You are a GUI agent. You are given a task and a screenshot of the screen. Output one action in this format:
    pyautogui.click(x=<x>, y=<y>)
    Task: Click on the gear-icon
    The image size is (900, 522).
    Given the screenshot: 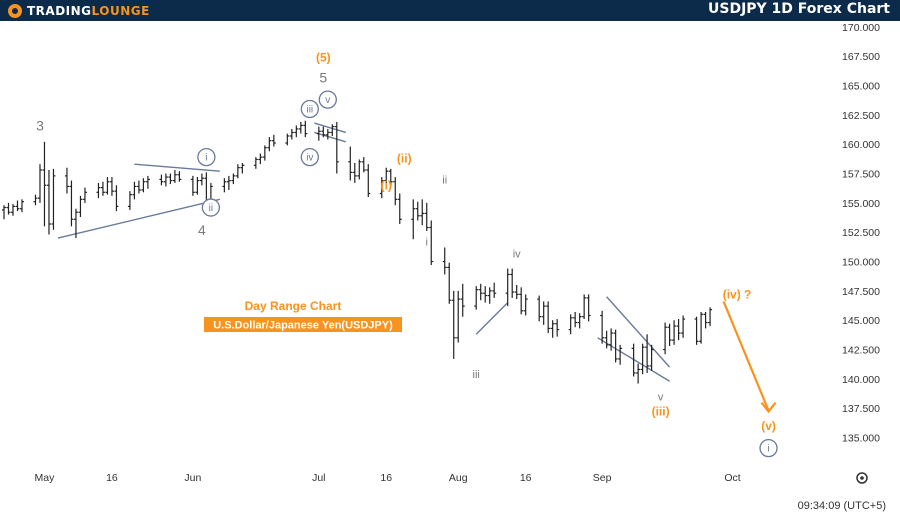 What is the action you would take?
    pyautogui.click(x=862, y=478)
    